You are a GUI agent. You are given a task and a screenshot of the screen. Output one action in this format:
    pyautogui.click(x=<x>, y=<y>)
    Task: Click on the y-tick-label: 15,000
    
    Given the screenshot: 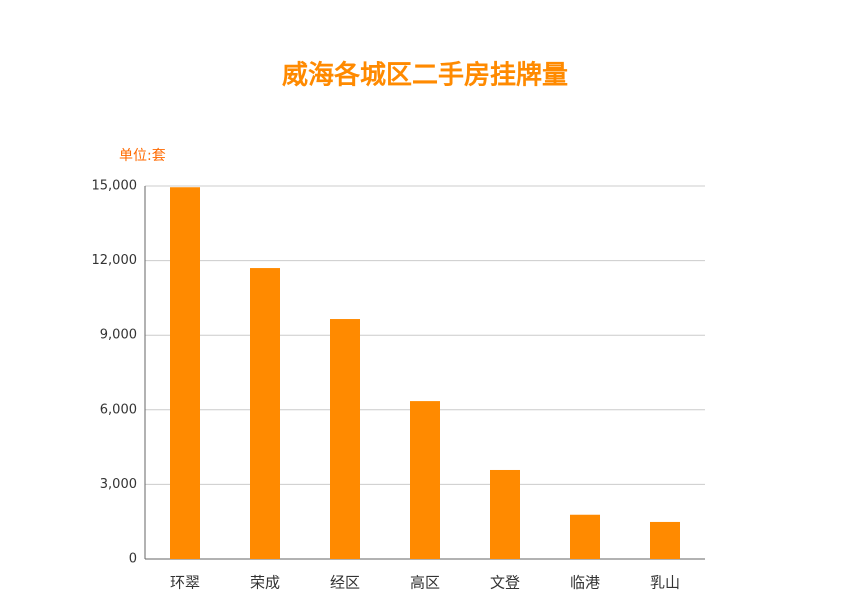 What is the action you would take?
    pyautogui.click(x=115, y=186)
    